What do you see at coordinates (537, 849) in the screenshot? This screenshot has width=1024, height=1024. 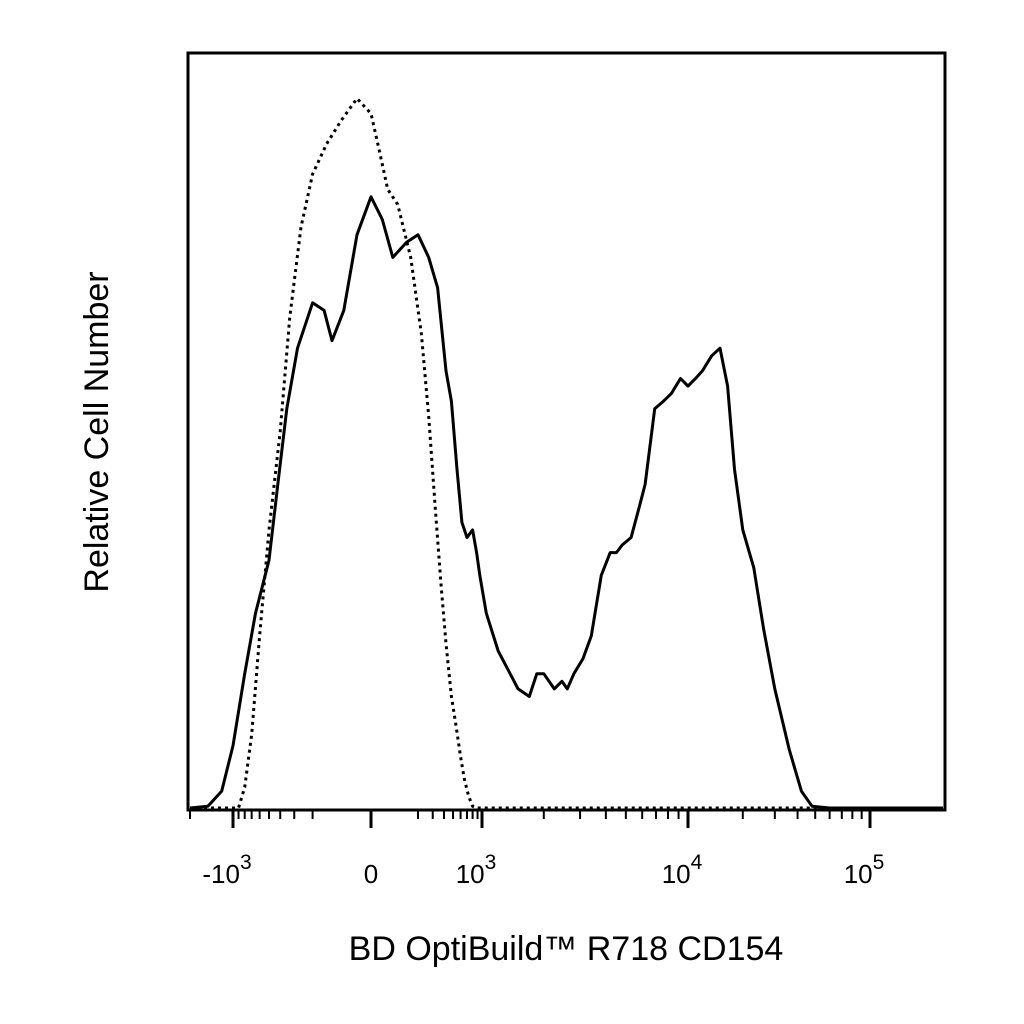 I see `x-axis: -103 0 10³ 10⁴ 10⁵` at bounding box center [537, 849].